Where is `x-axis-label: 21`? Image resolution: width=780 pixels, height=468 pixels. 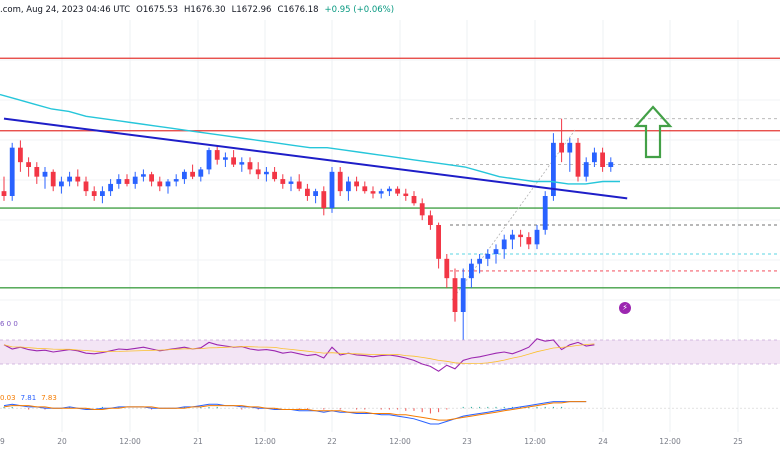
x-axis-label: 21 is located at coordinates (198, 441).